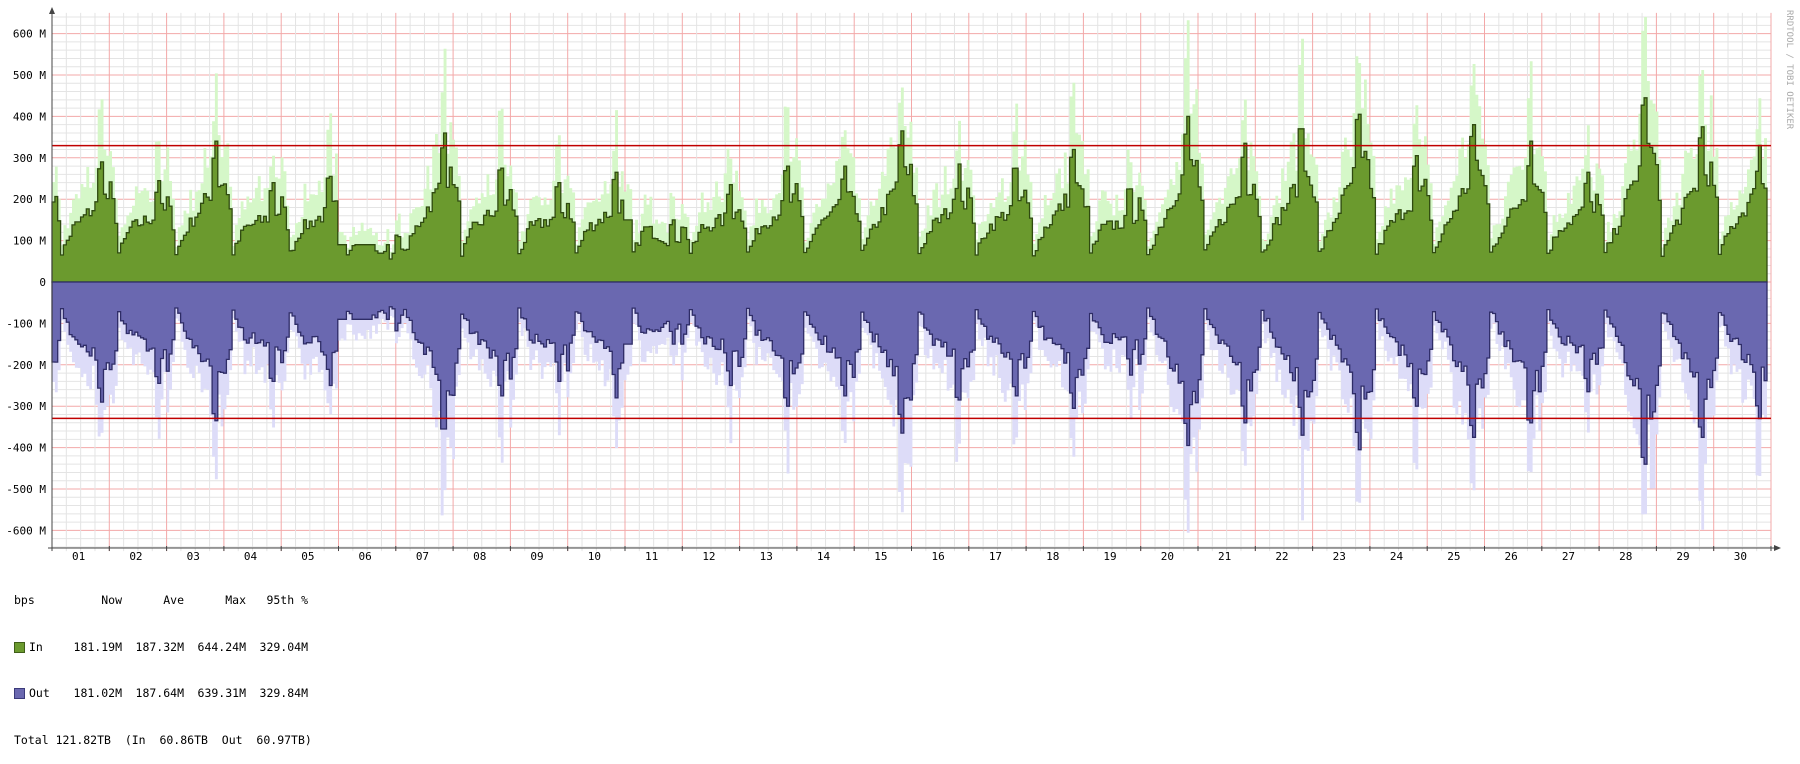 The image size is (1800, 764). Describe the element at coordinates (1682, 555) in the screenshot. I see `x-tick-label: 29` at that location.